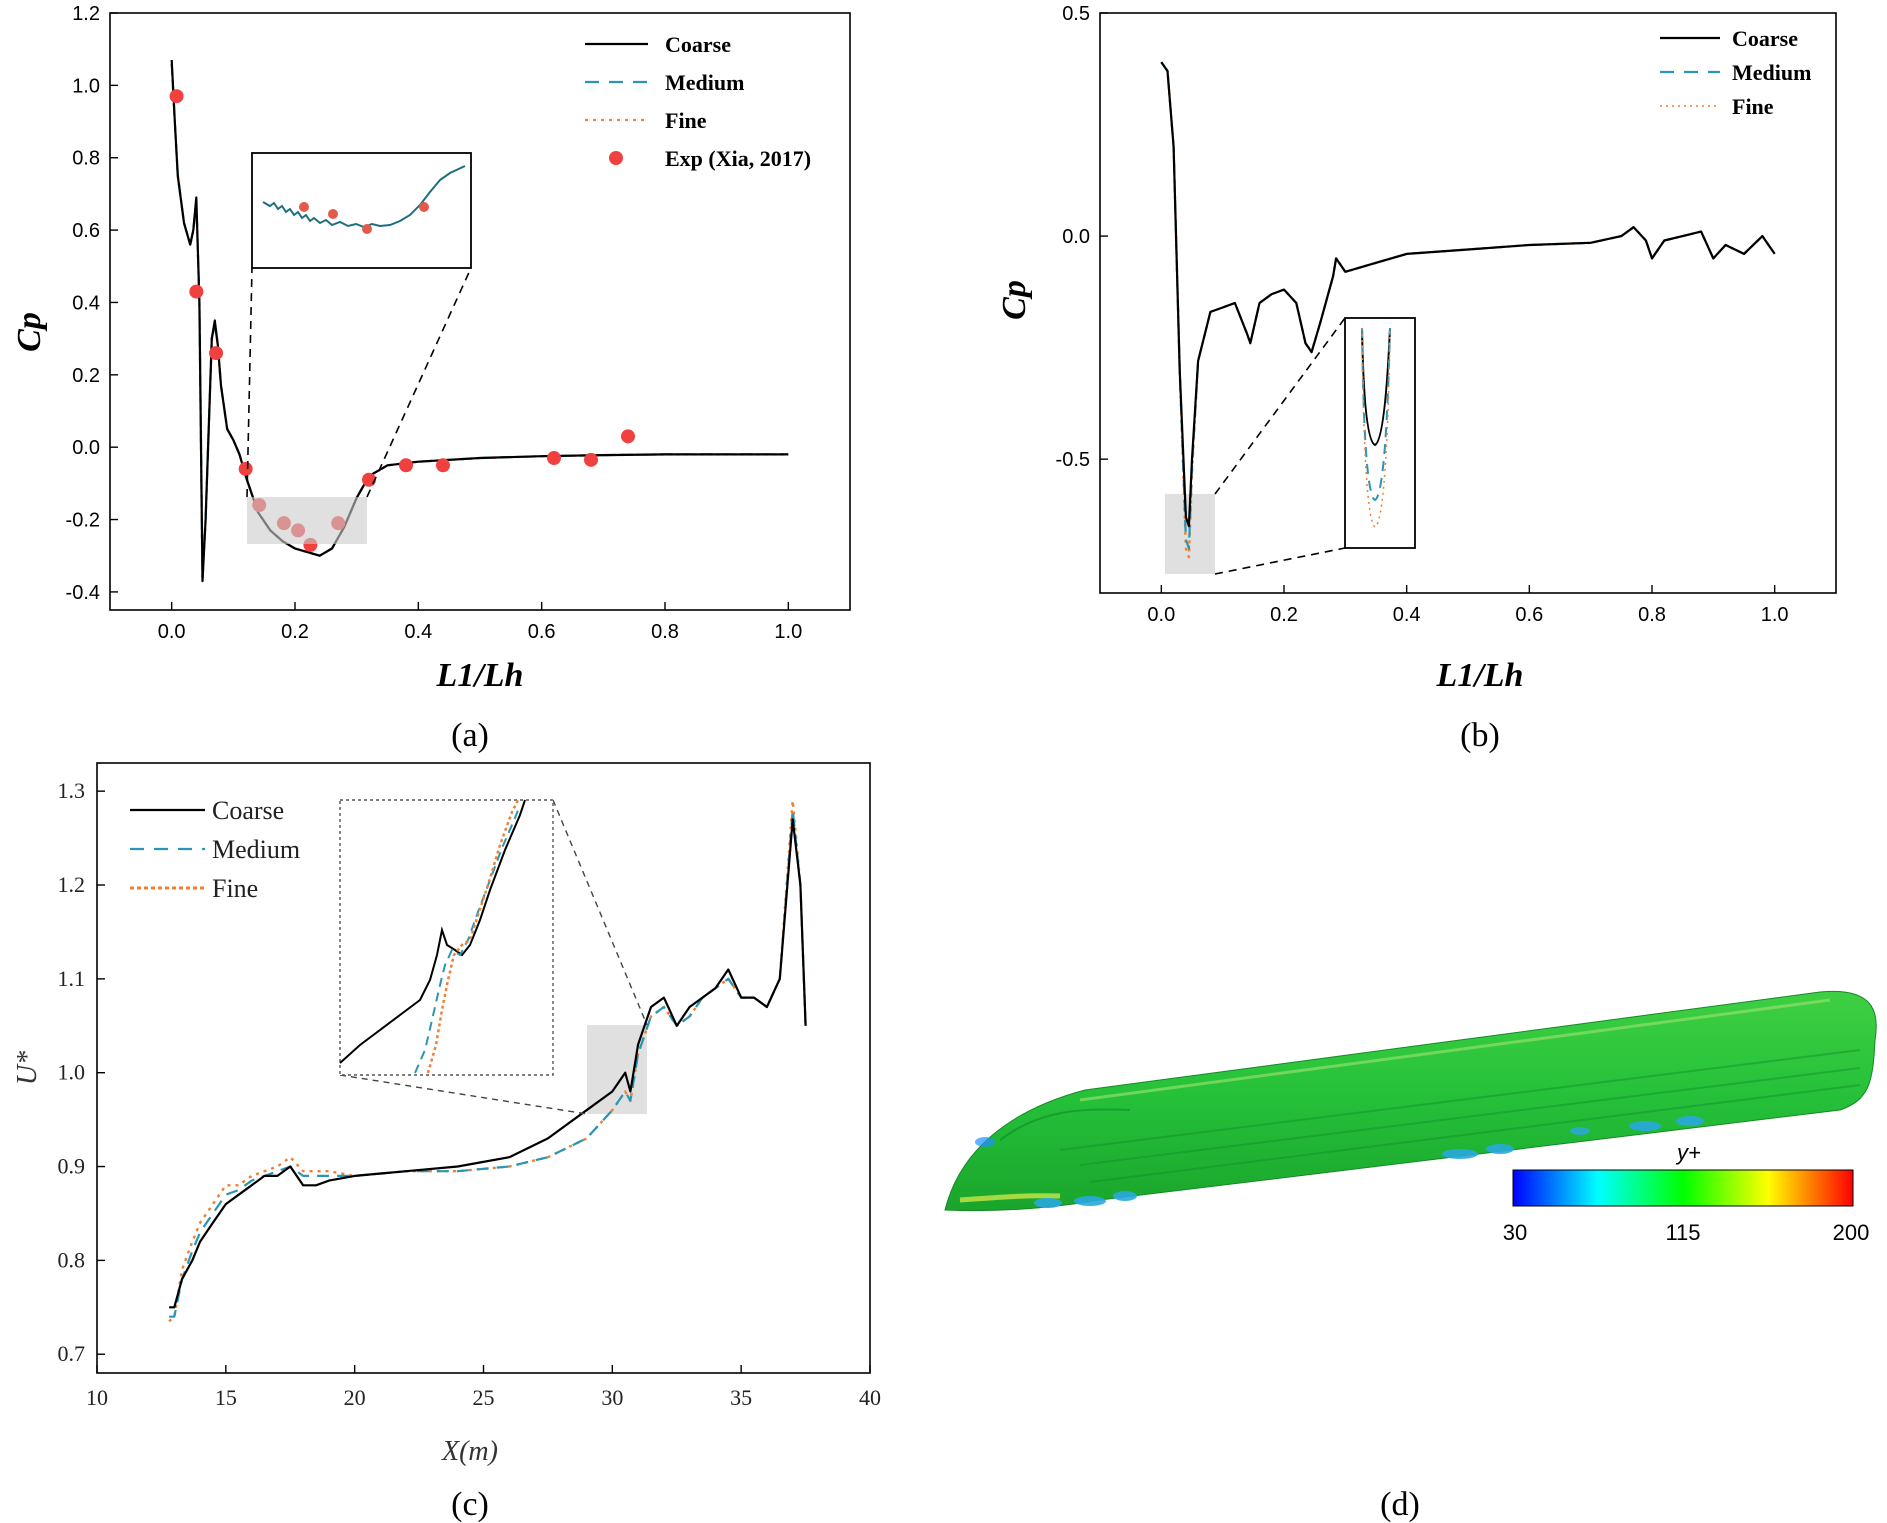 This screenshot has height=1523, width=1887. What do you see at coordinates (1073, 460) in the screenshot?
I see `y-tick-label: -0.5` at bounding box center [1073, 460].